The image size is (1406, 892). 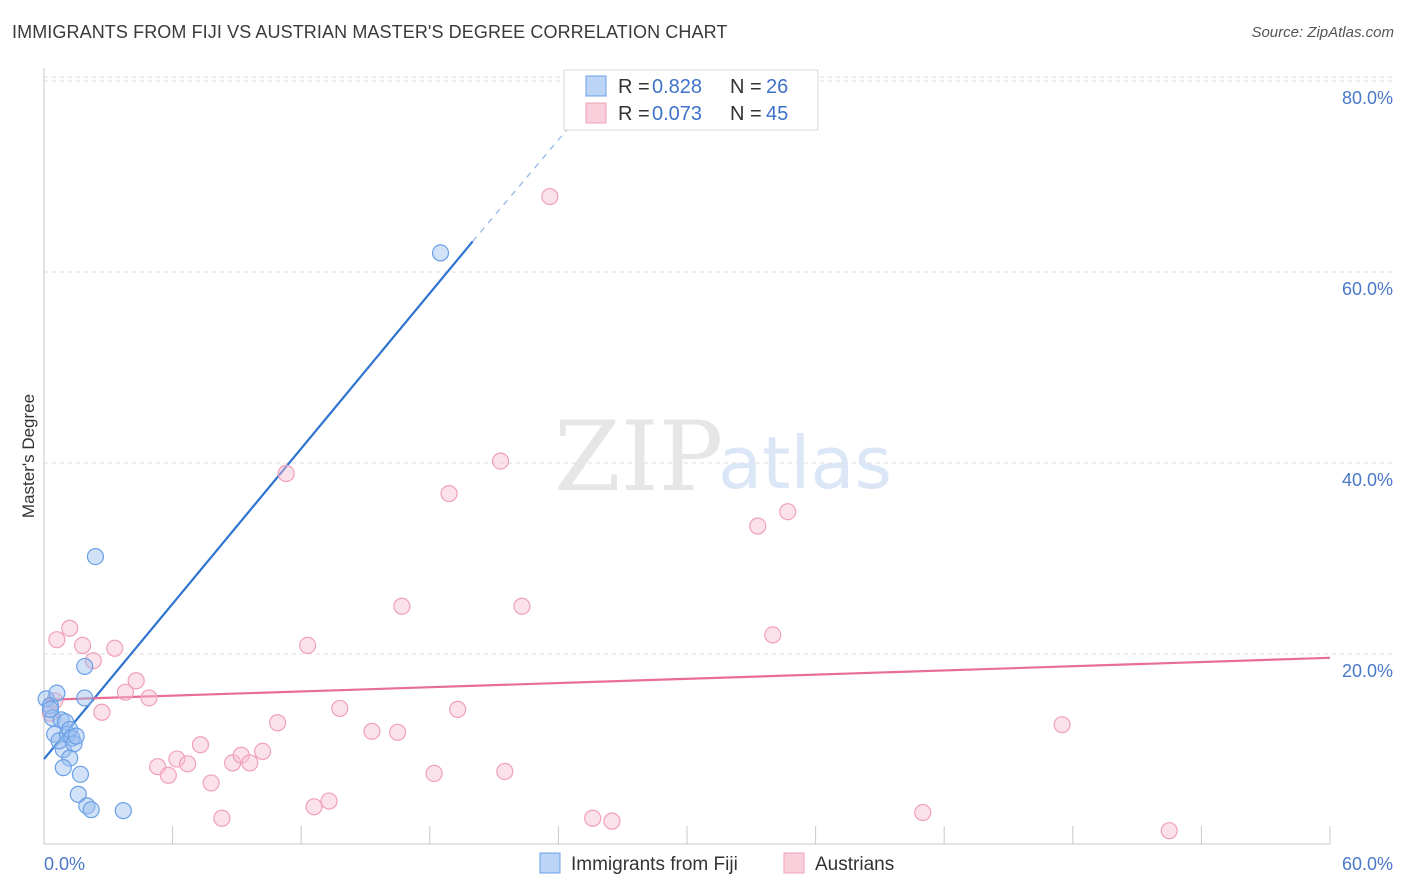 What do you see at coordinates (654, 864) in the screenshot?
I see `bottom-legend-label-fiji: Immigrants from Fiji` at bounding box center [654, 864].